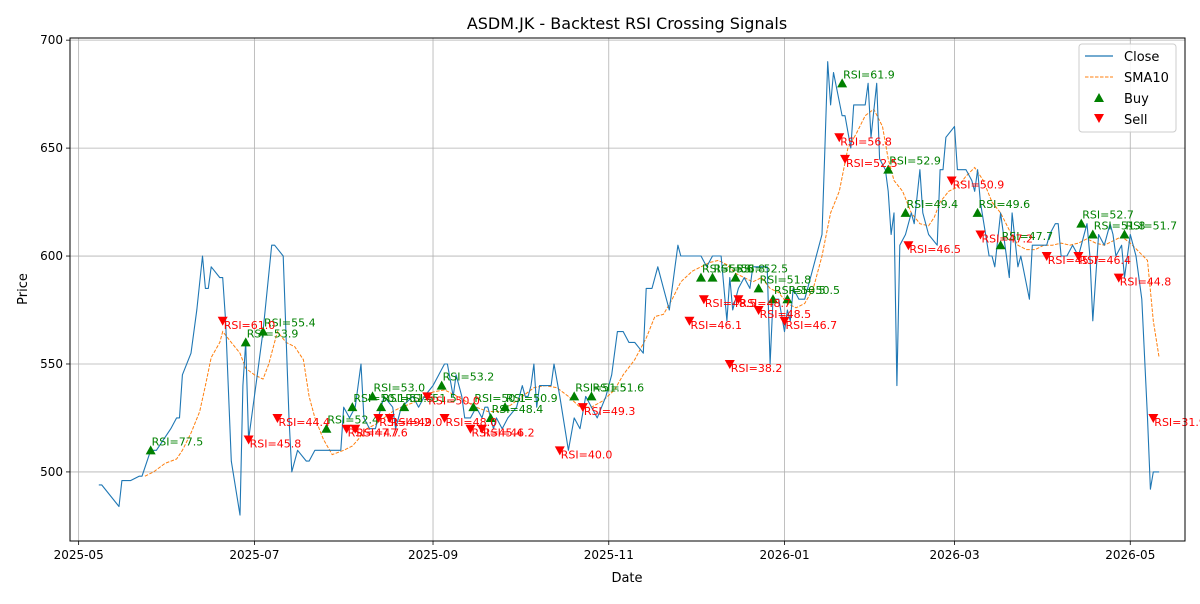 The image size is (1200, 604). I want to click on buy-label: RSI=50.9, so click(532, 398).